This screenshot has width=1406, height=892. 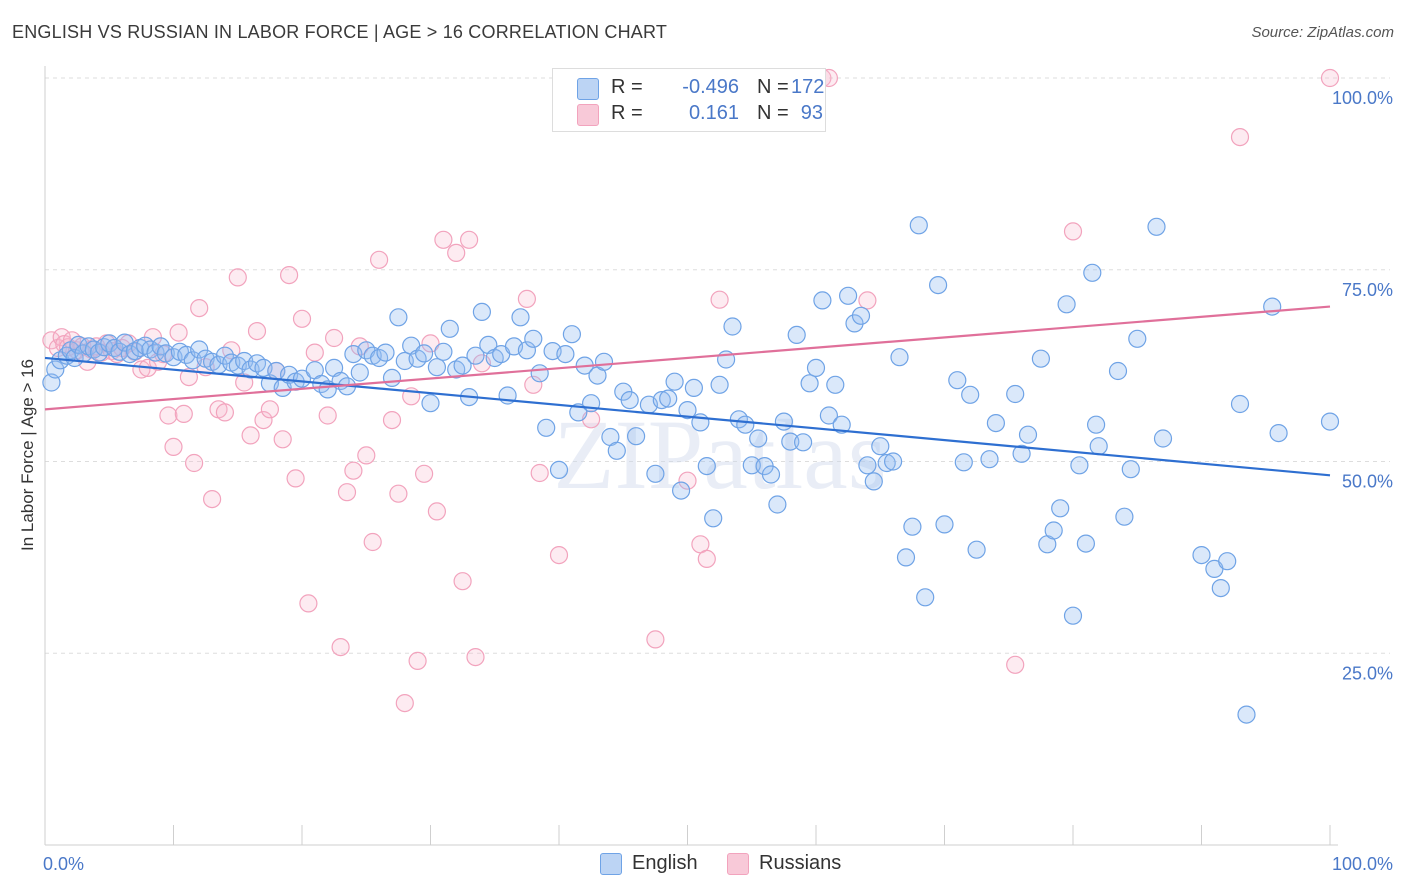 I want to click on english-n-value: 172, so click(x=808, y=87).